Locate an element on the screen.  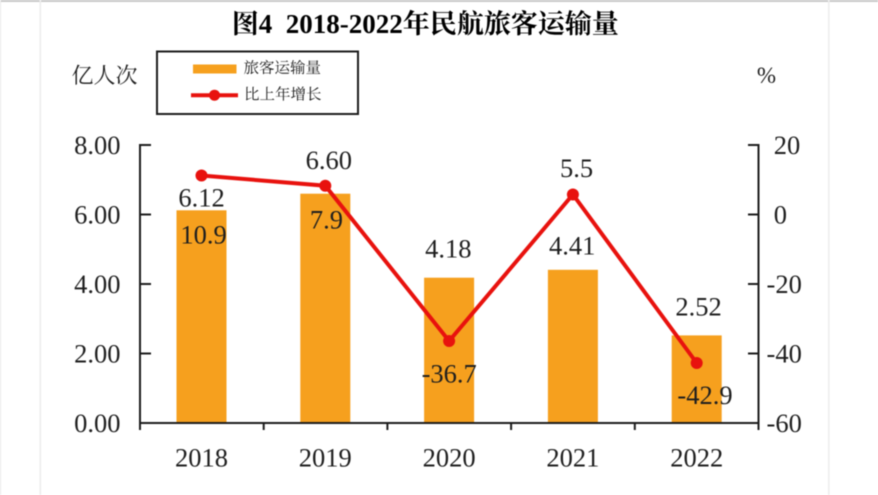
svg-text: 10.9 is located at coordinates (203, 235).